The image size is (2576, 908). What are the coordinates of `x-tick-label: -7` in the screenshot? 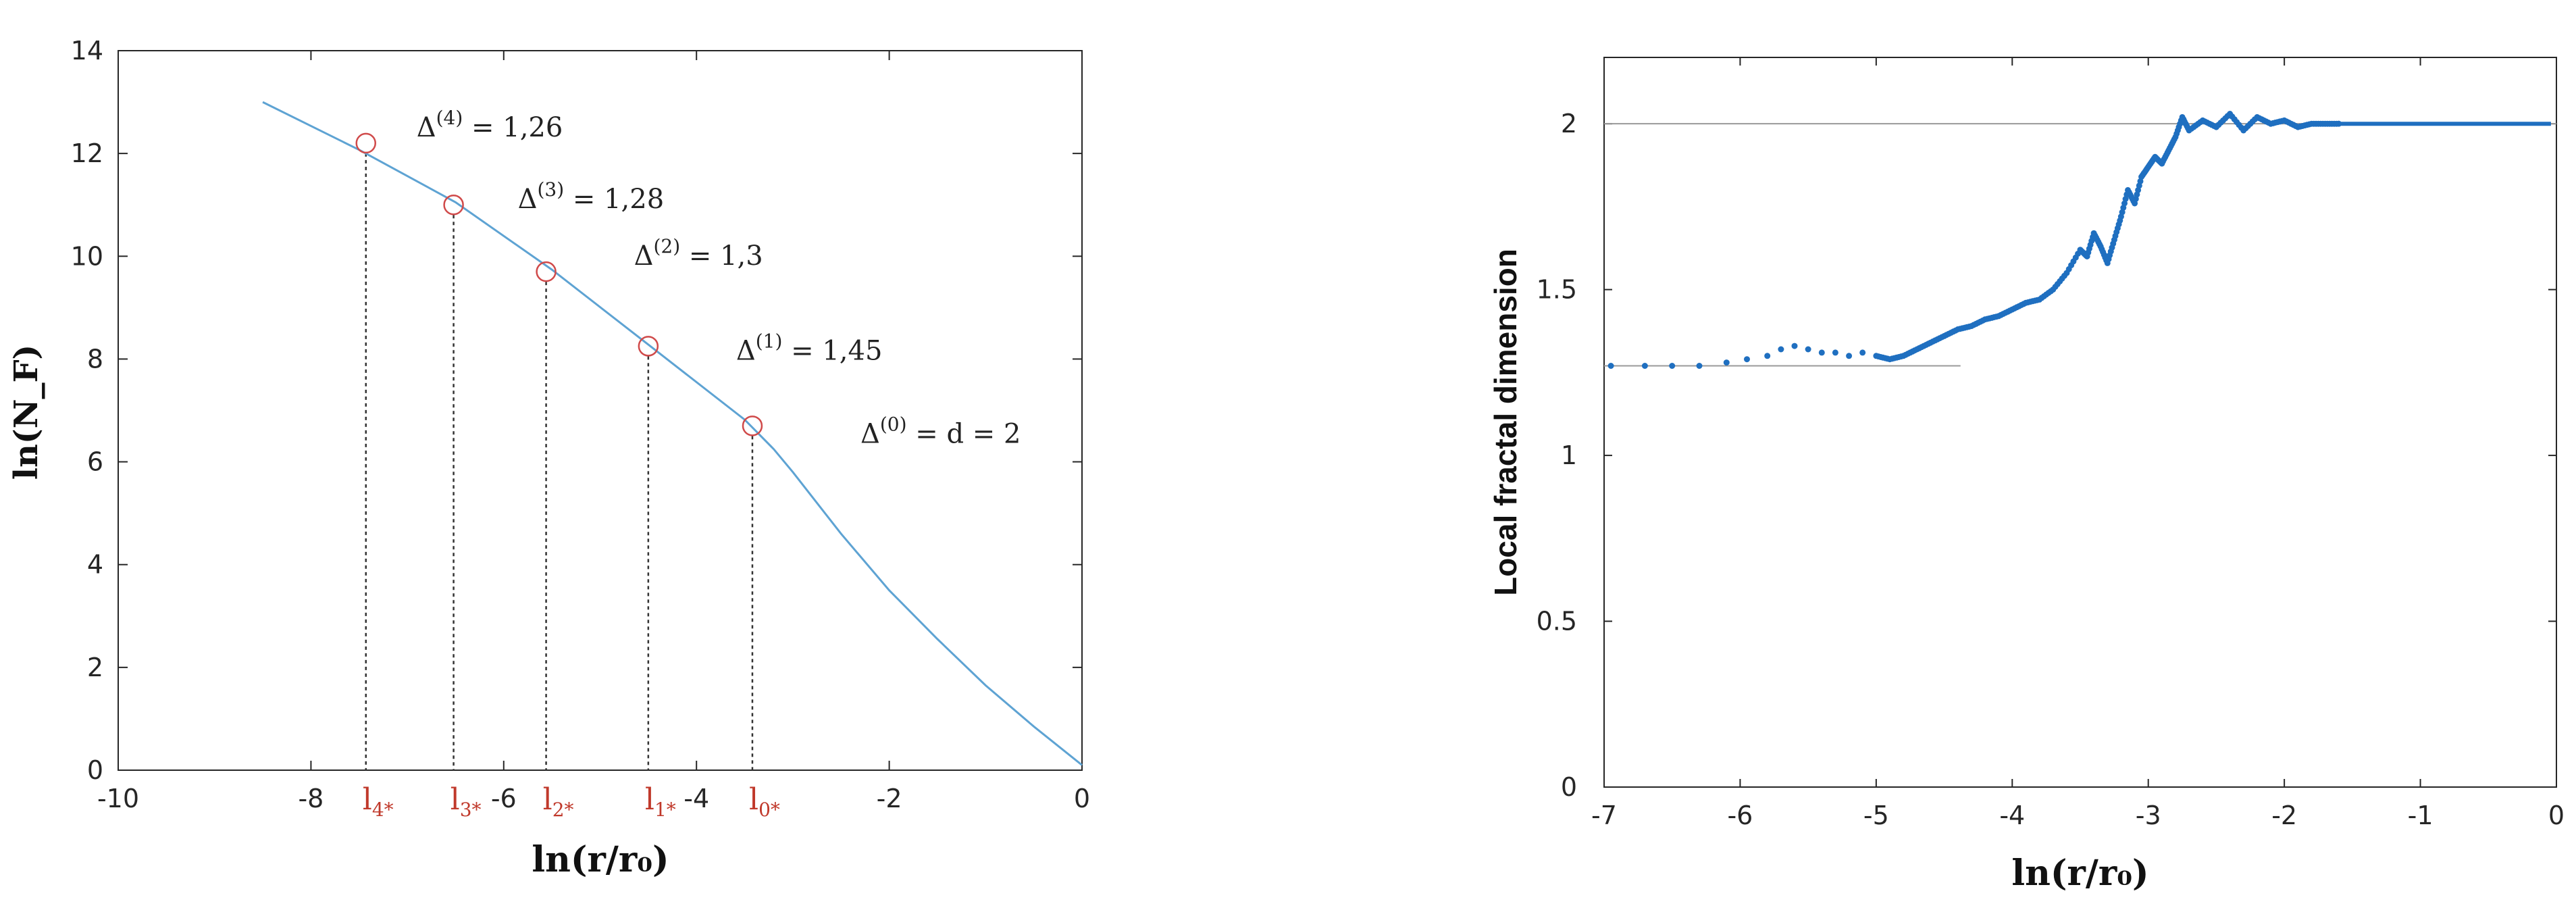 It's located at (1604, 816).